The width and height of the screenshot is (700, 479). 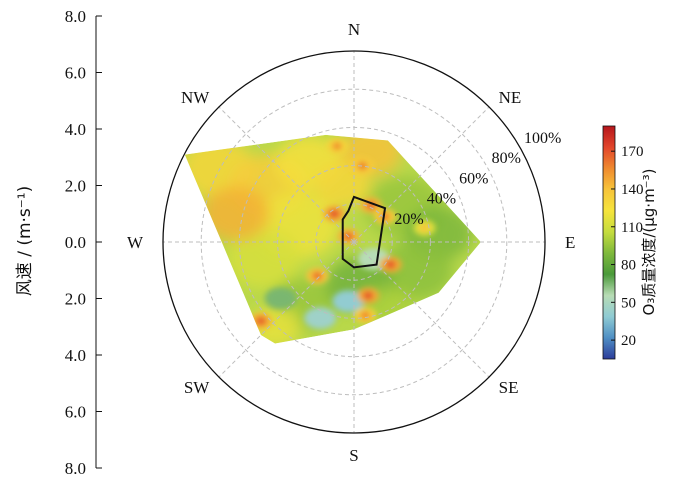 I want to click on direction-label: N, so click(x=354, y=29).